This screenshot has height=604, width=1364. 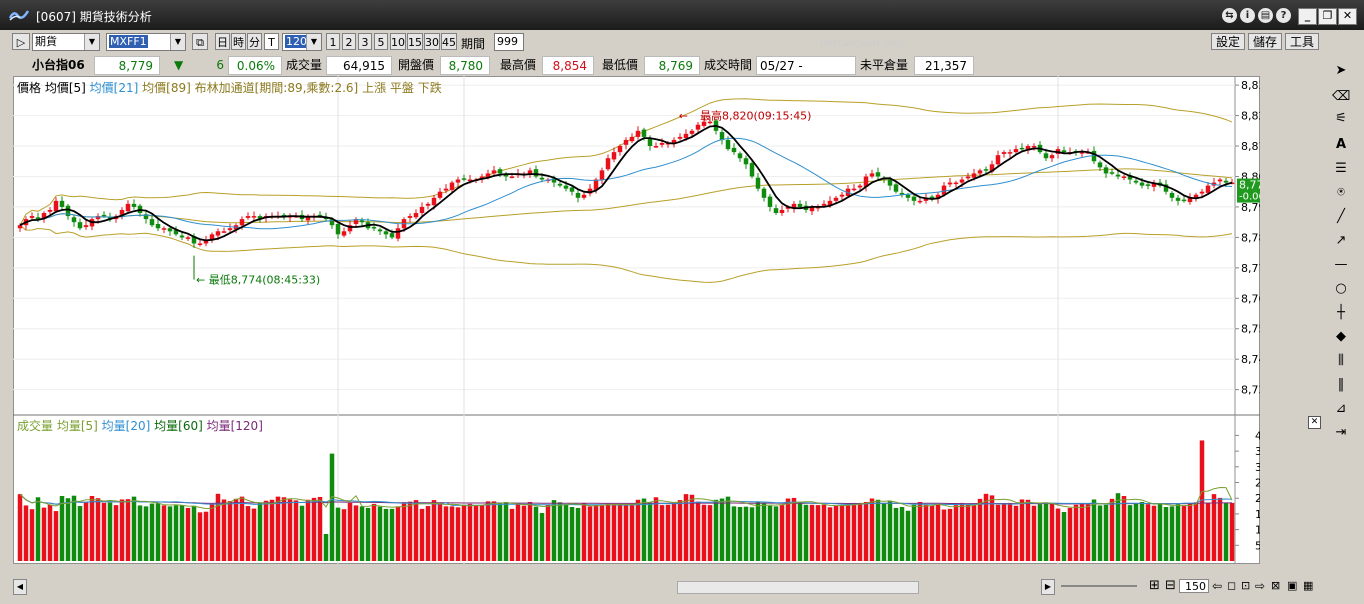 What do you see at coordinates (1194, 586) in the screenshot?
I see `zoom-input: 150` at bounding box center [1194, 586].